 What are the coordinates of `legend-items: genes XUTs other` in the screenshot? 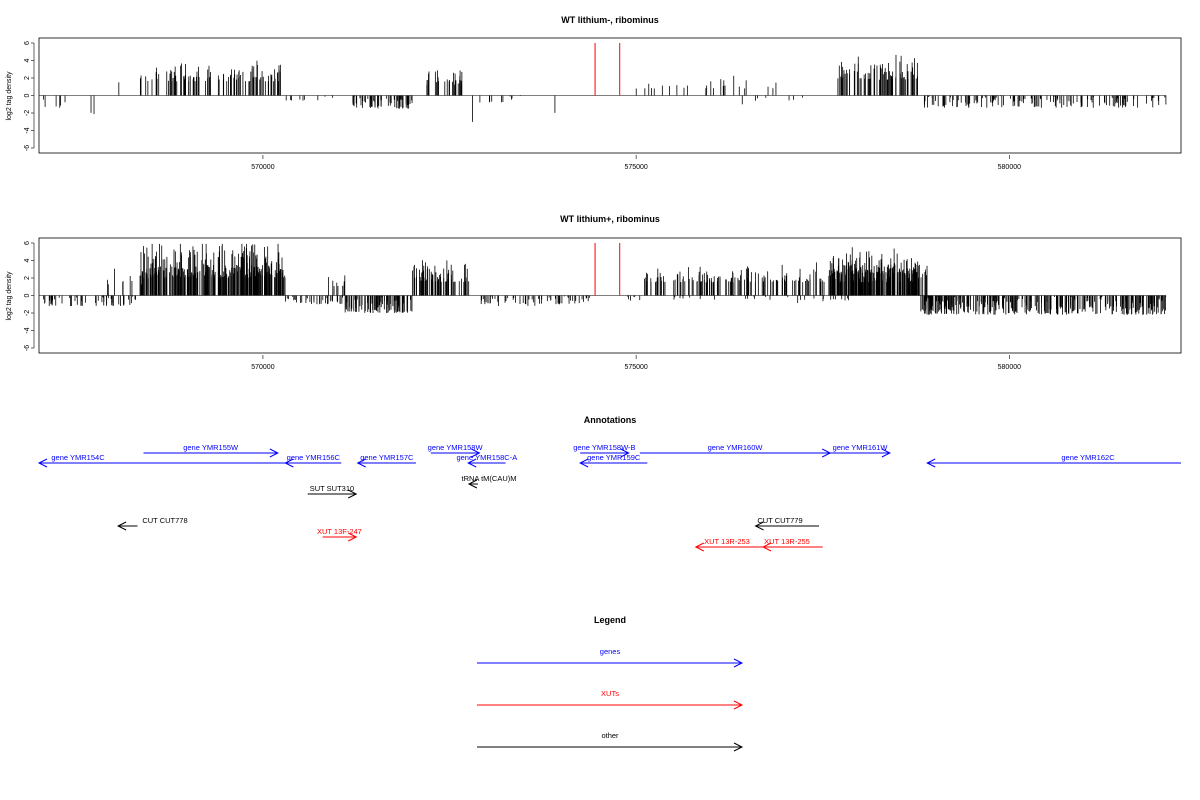 It's located at (610, 699).